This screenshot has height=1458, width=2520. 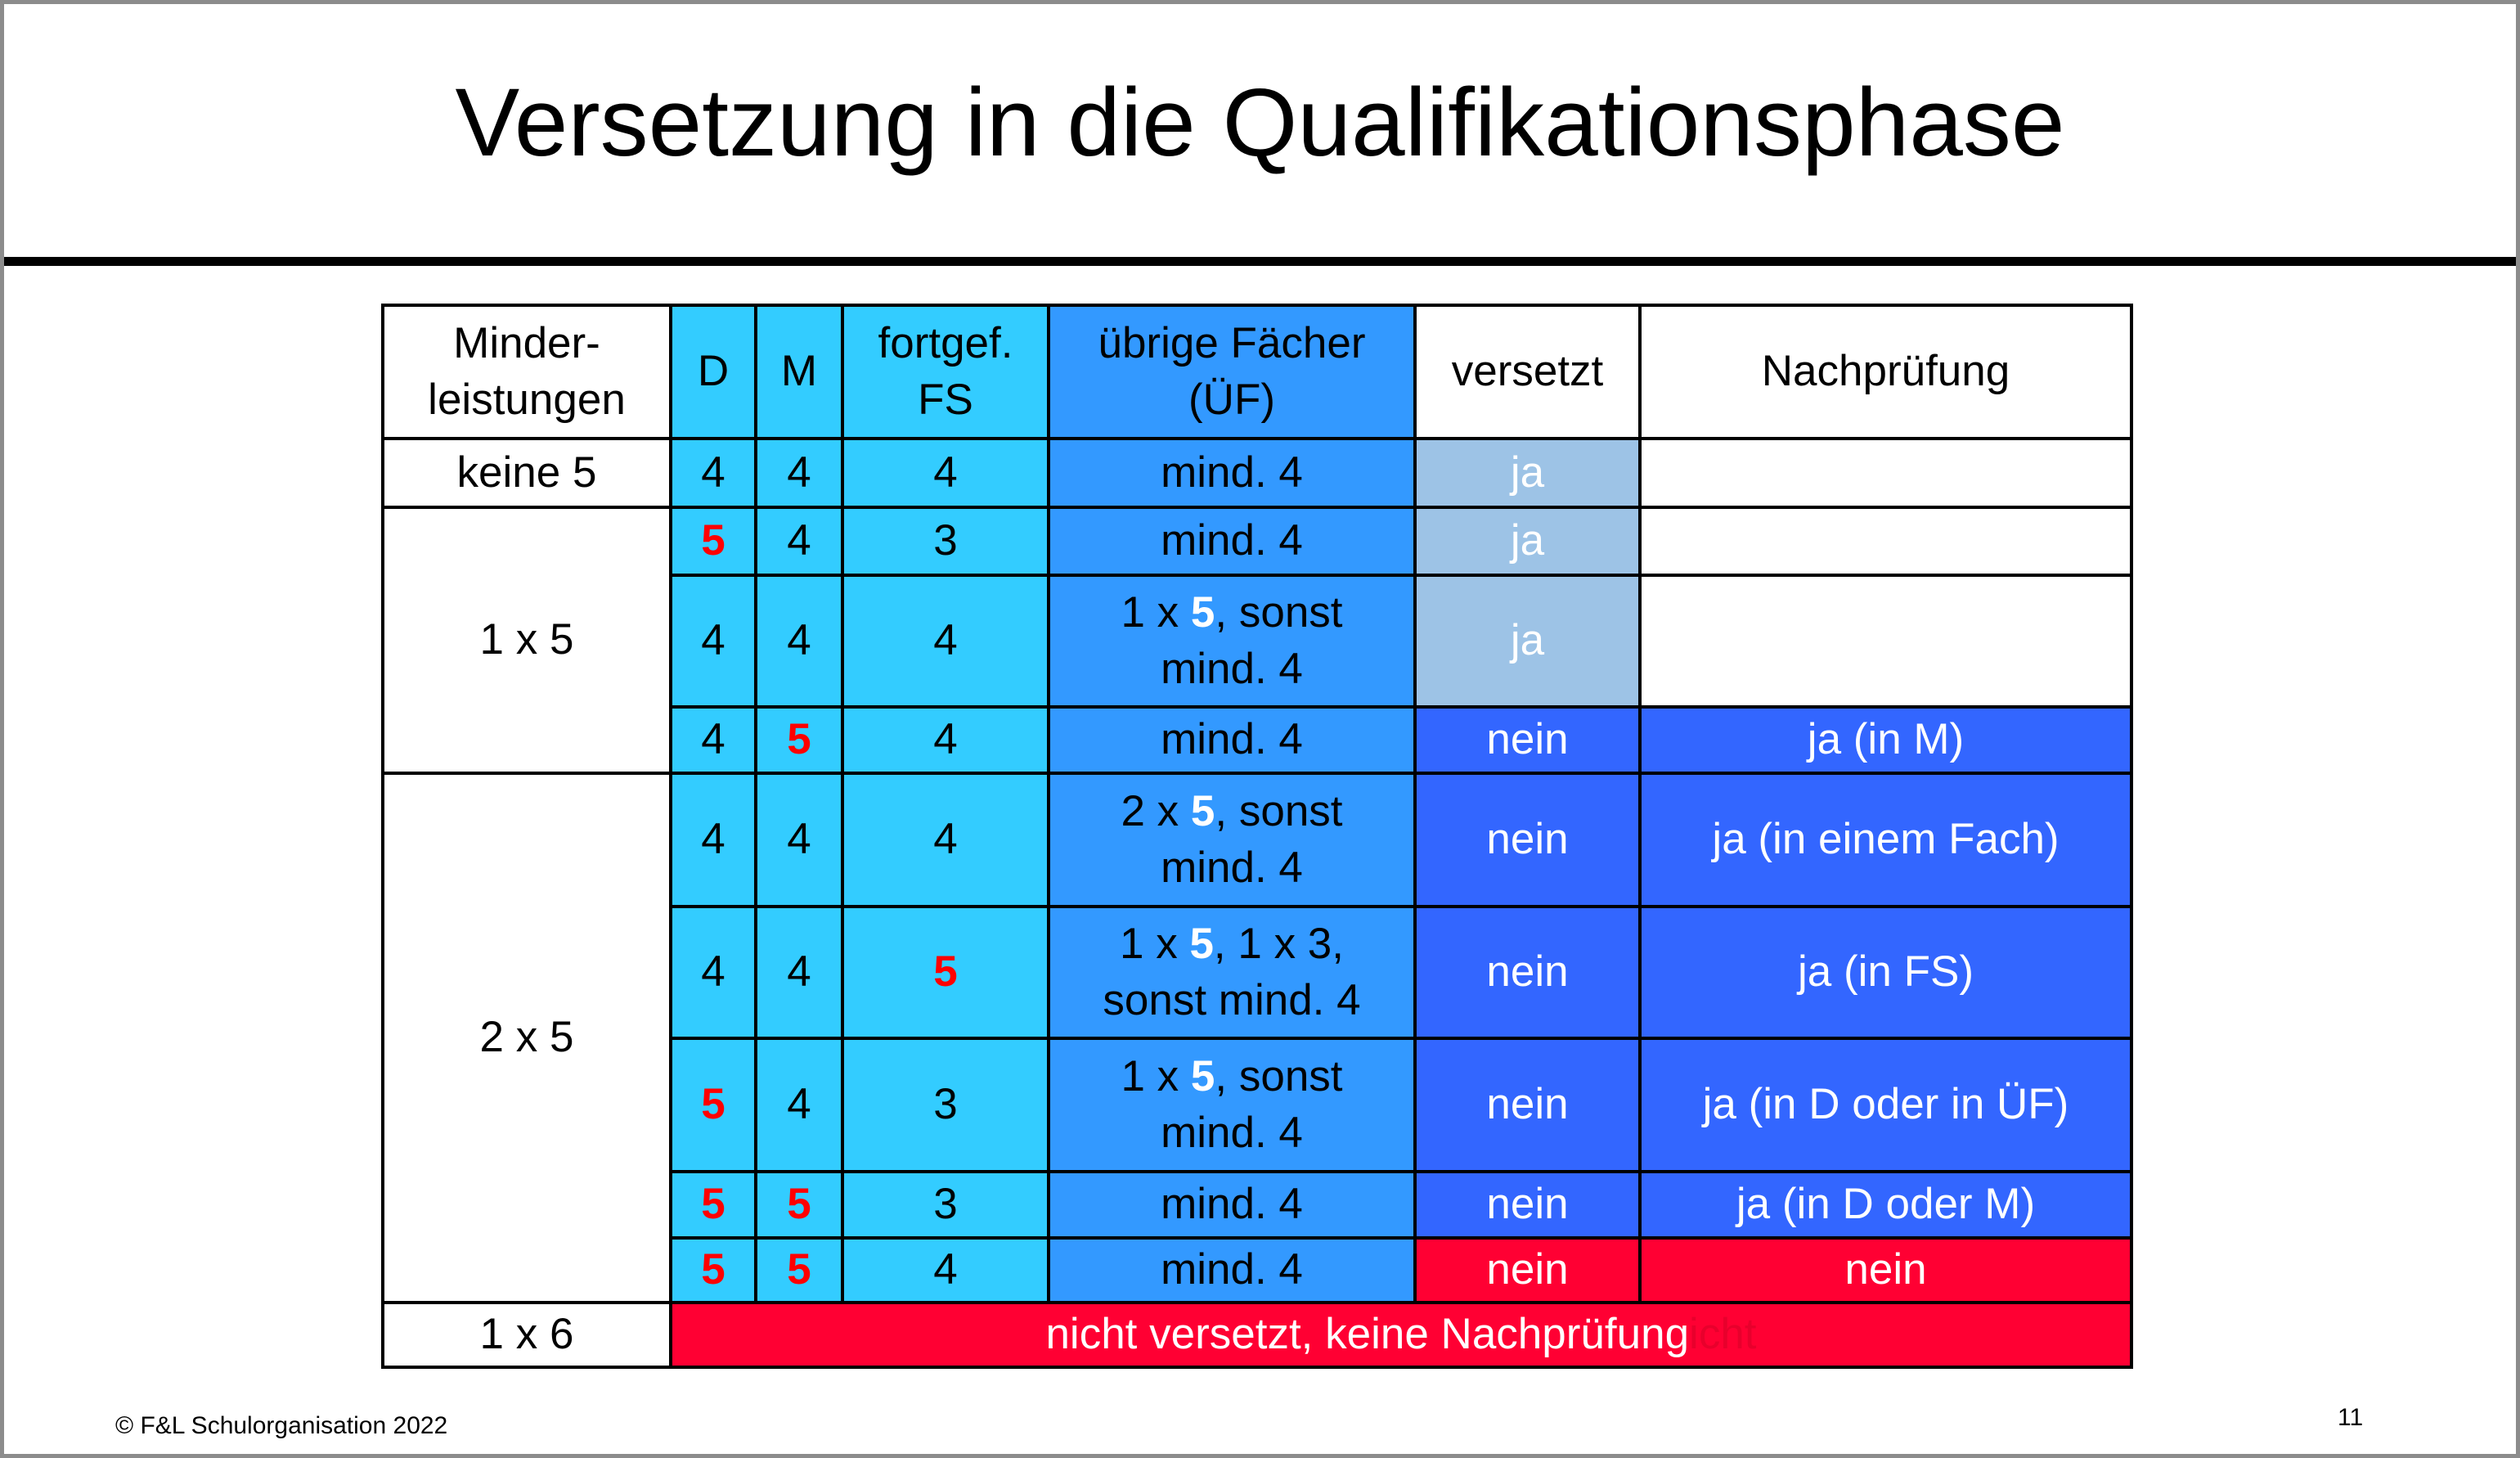 What do you see at coordinates (1156, 811) in the screenshot?
I see `cell-text: 2 x` at bounding box center [1156, 811].